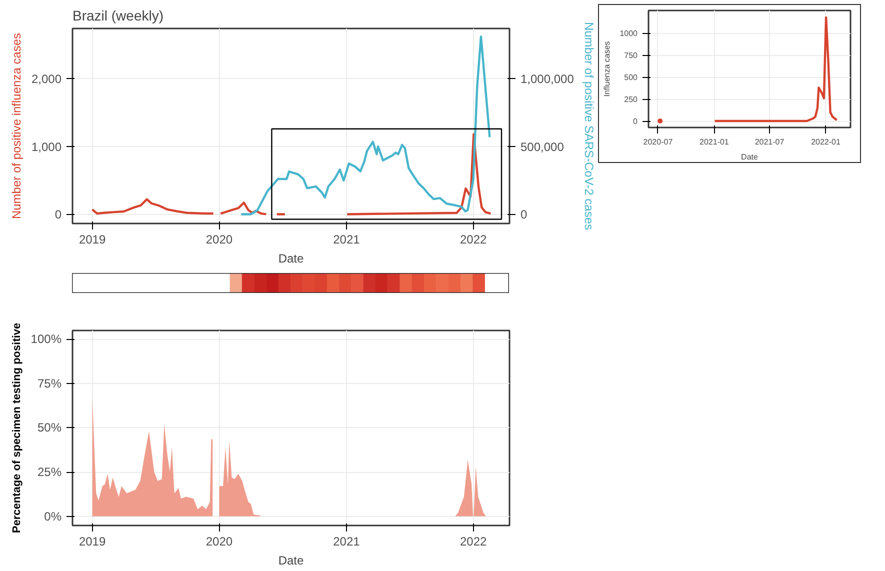  What do you see at coordinates (118, 16) in the screenshot?
I see `chart-title: Brazil (weekly)` at bounding box center [118, 16].